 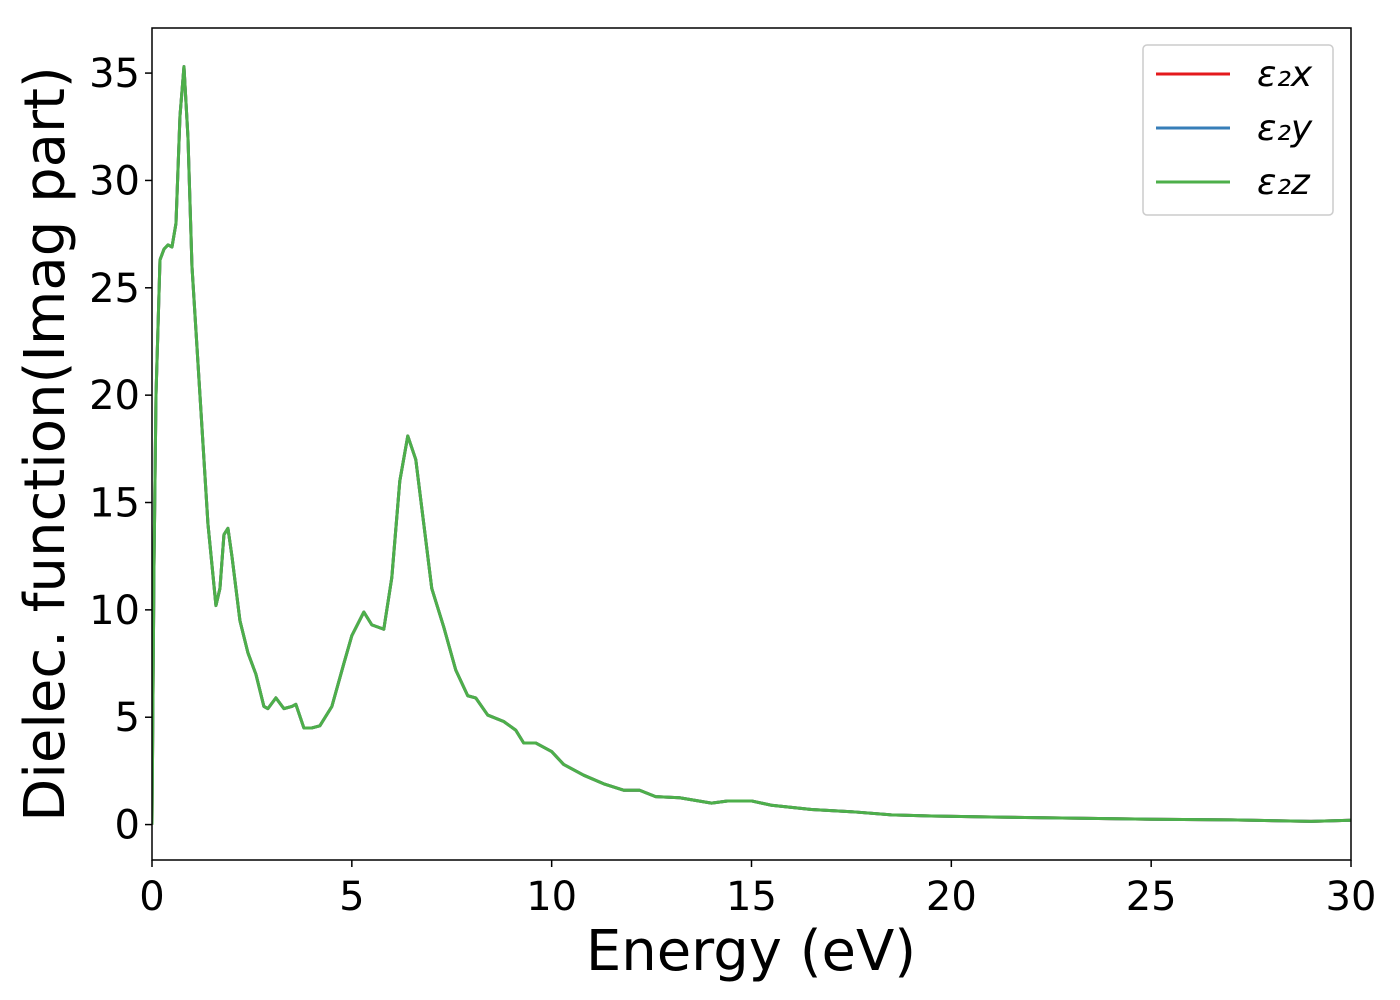 What do you see at coordinates (751, 897) in the screenshot?
I see `x-tick-label: 15` at bounding box center [751, 897].